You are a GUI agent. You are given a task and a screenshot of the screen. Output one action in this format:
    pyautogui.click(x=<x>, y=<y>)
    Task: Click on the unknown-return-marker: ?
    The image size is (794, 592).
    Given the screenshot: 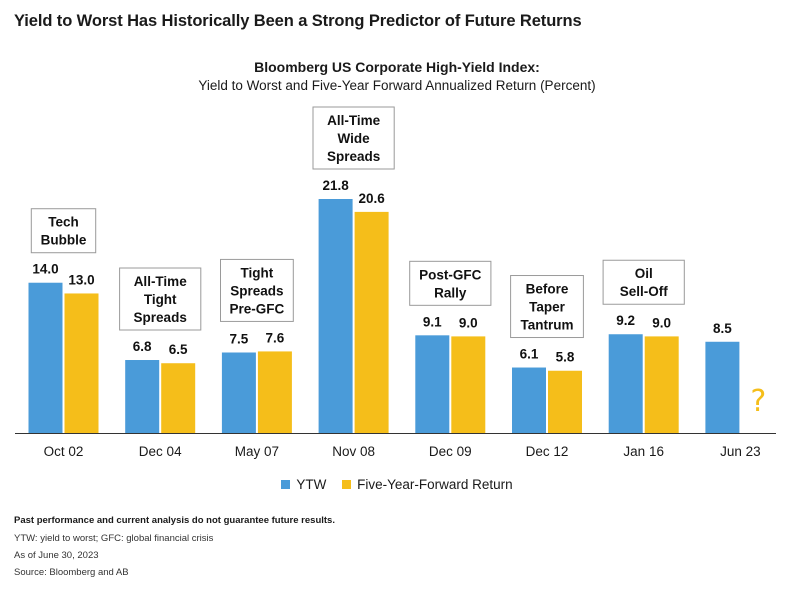 What is the action you would take?
    pyautogui.click(x=758, y=401)
    